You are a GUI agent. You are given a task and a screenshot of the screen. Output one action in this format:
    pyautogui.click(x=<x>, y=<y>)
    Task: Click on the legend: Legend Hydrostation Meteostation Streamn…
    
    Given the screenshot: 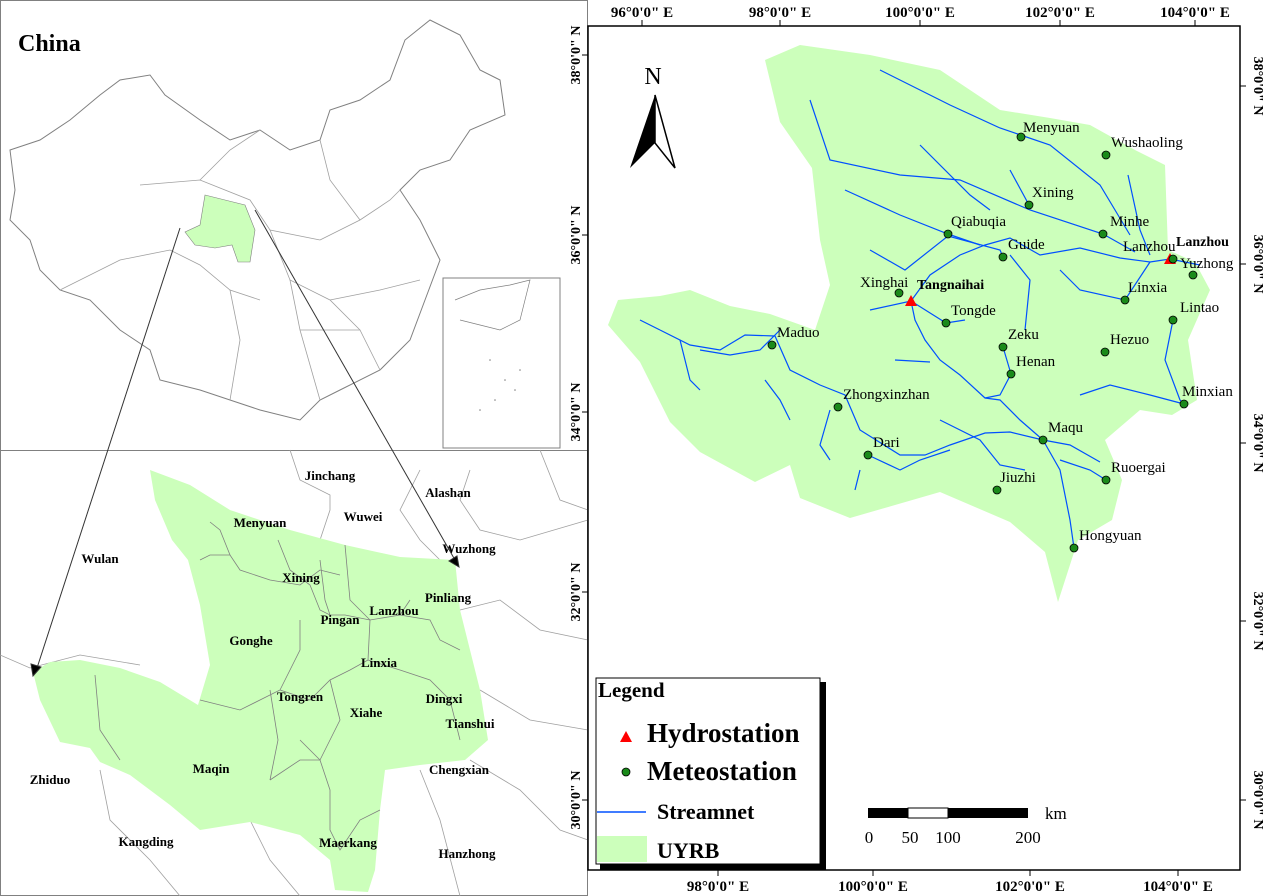 What is the action you would take?
    pyautogui.click(x=710, y=773)
    